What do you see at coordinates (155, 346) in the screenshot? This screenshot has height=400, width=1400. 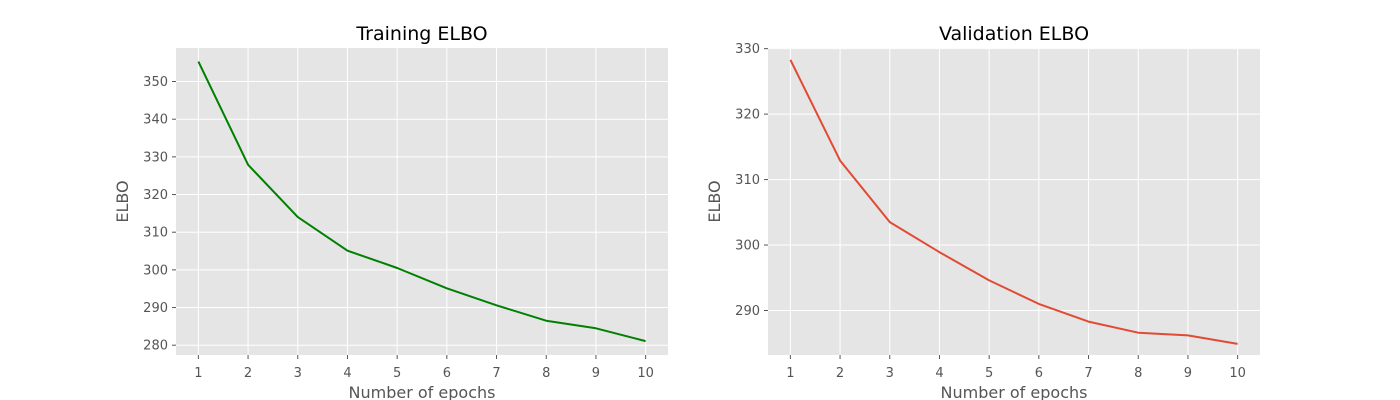 I see `y-tick-label: 280` at bounding box center [155, 346].